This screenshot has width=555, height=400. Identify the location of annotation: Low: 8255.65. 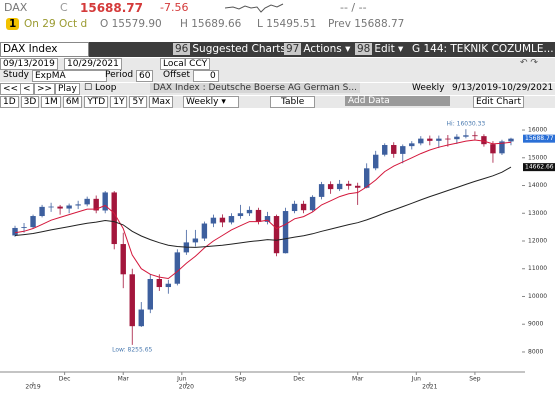
(132, 349).